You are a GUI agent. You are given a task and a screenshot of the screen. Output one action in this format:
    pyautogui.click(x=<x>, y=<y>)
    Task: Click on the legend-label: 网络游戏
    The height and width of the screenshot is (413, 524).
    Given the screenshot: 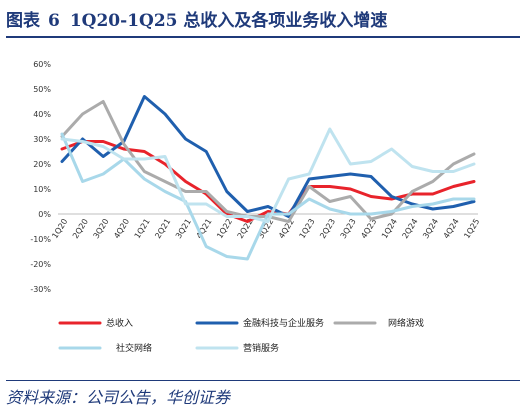 What is the action you would take?
    pyautogui.click(x=406, y=323)
    